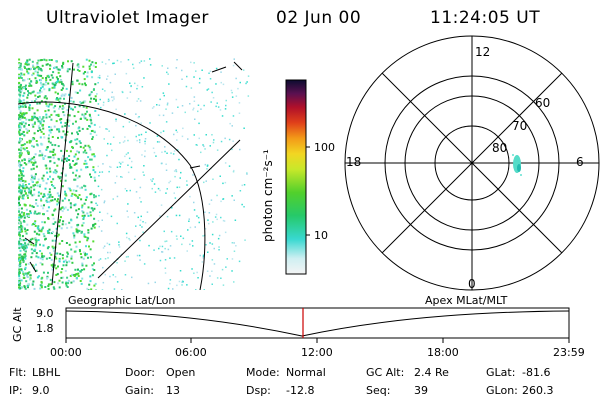 This screenshot has height=400, width=600. Describe the element at coordinates (18, 372) in the screenshot. I see `info-flt-label: Flt:` at that location.